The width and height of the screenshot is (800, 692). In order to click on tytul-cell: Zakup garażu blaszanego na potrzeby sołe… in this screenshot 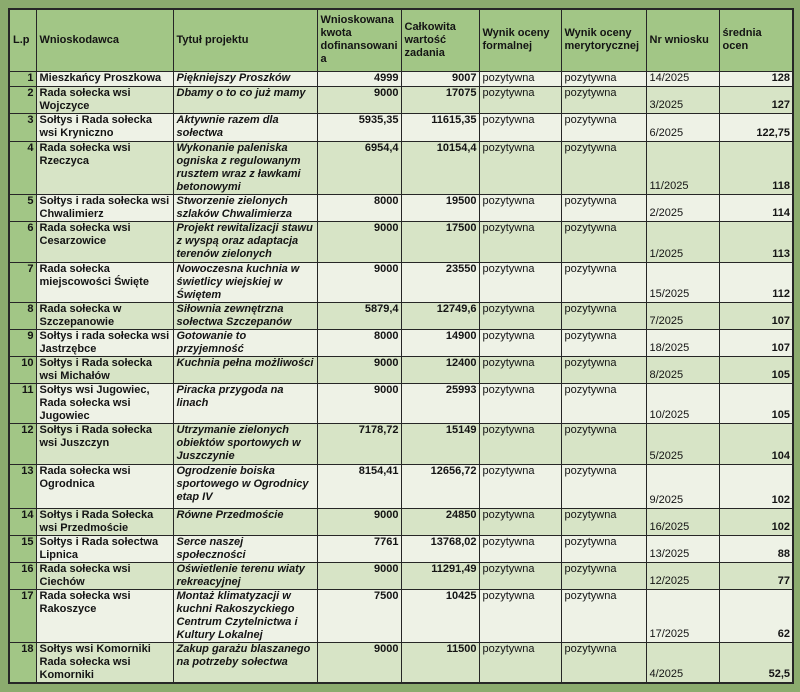, I will do `click(245, 662)`.